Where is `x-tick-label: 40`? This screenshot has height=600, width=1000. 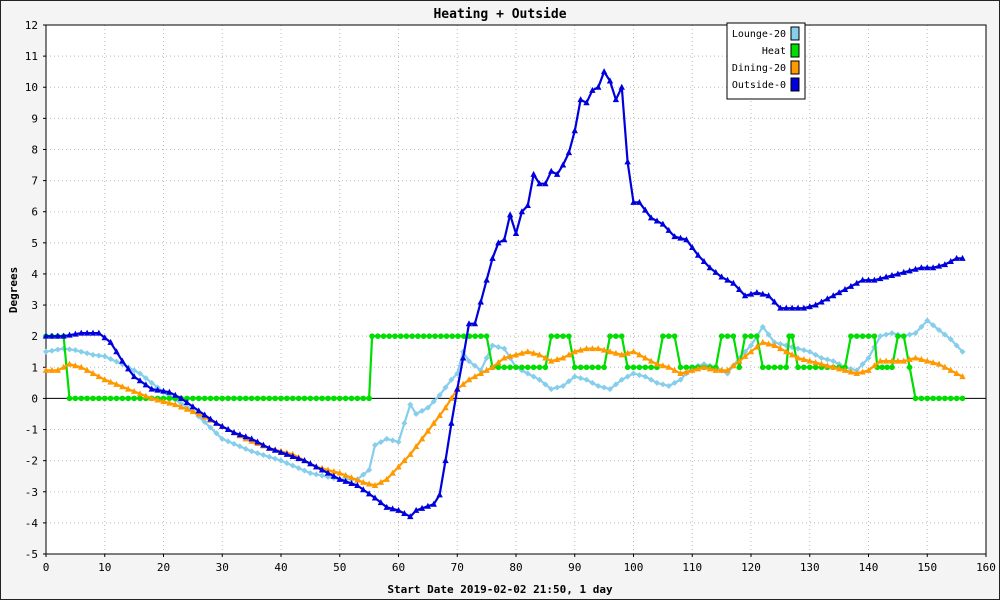
x-tick-label: 40 is located at coordinates (280, 567).